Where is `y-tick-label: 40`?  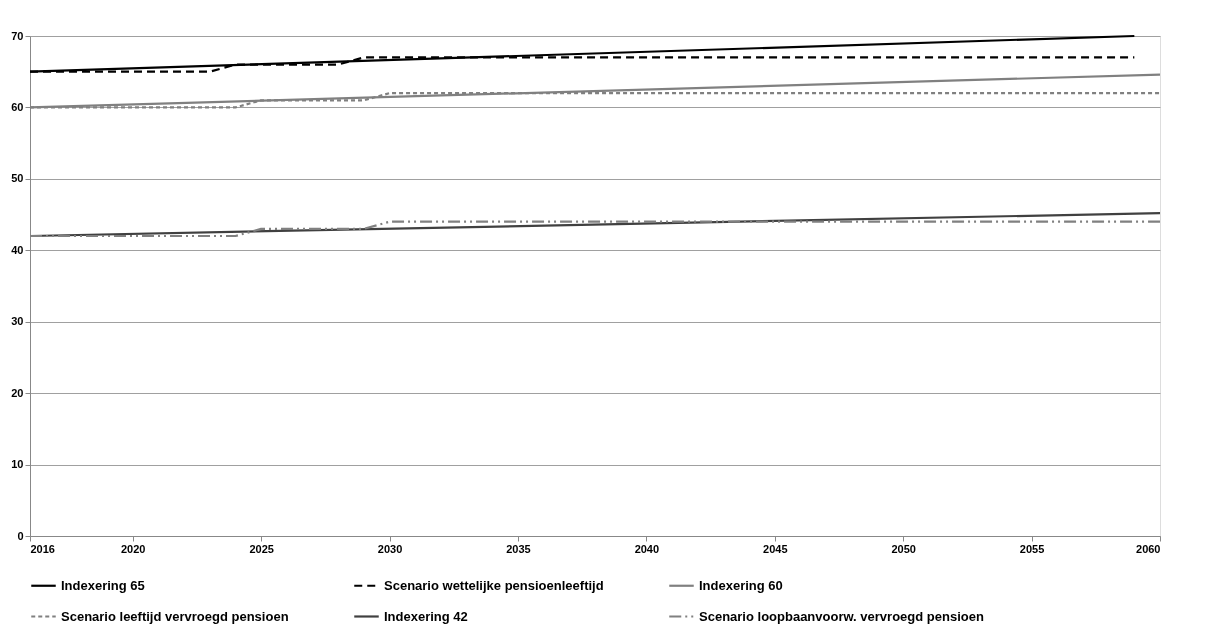 y-tick-label: 40 is located at coordinates (17, 249).